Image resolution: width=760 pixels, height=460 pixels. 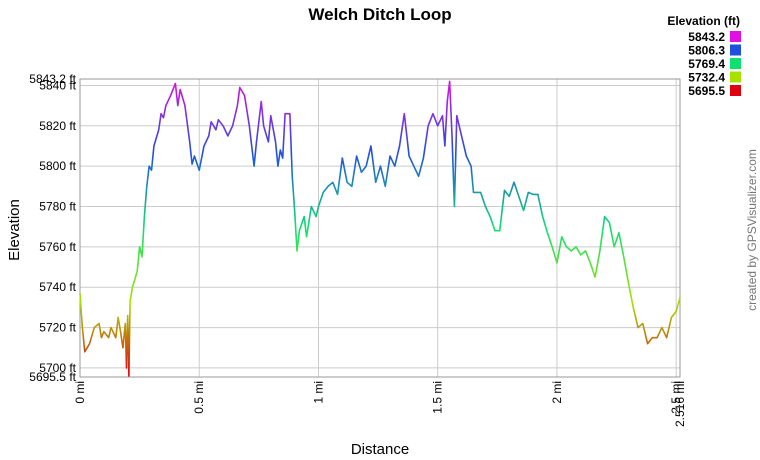 I want to click on x-tick-label: 2 mi, so click(x=557, y=392).